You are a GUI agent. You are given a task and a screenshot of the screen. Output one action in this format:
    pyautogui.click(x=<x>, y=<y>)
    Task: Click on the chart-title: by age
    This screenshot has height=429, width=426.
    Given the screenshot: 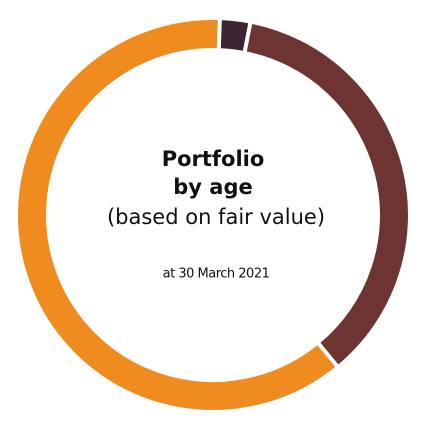 What is the action you would take?
    pyautogui.click(x=212, y=187)
    